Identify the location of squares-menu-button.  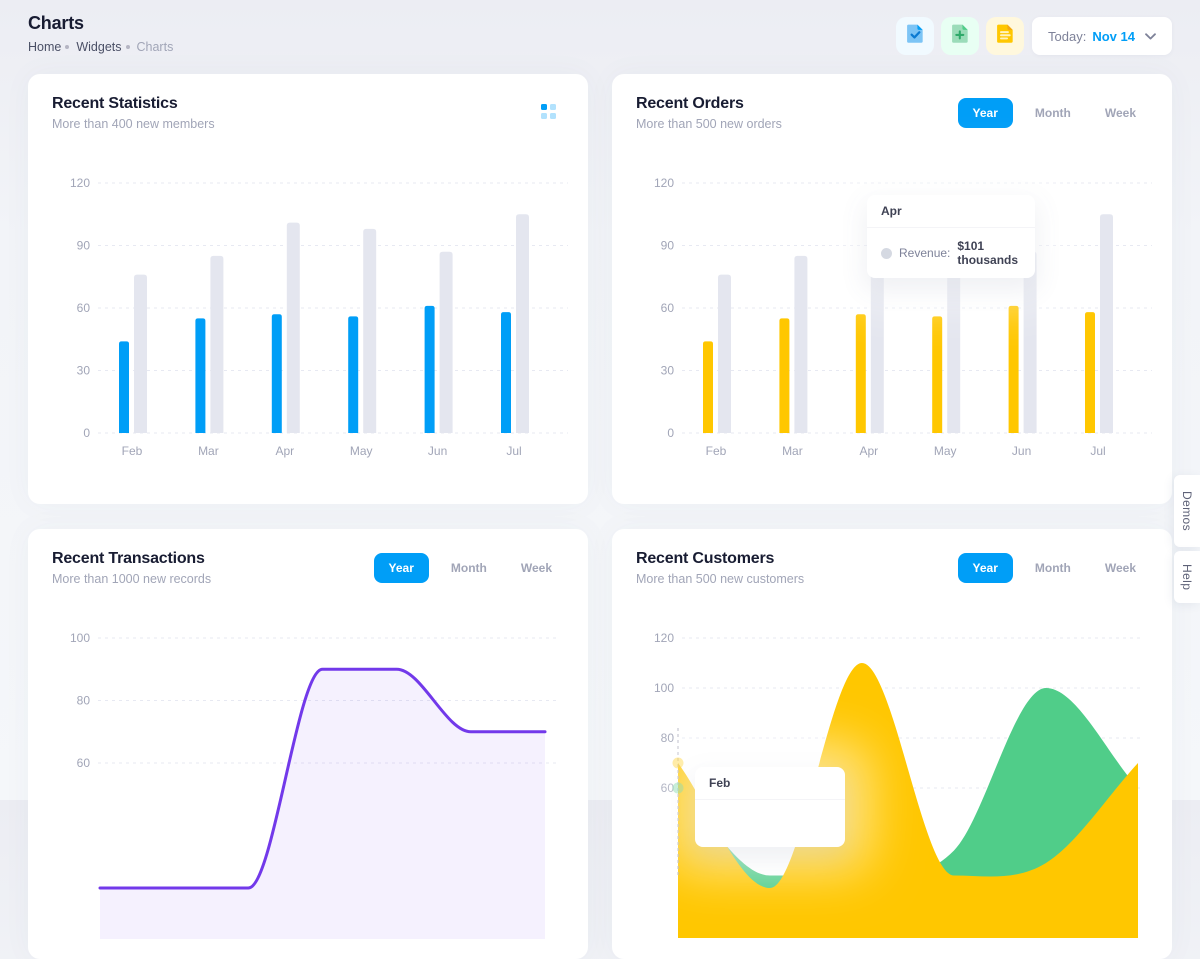
(548, 111).